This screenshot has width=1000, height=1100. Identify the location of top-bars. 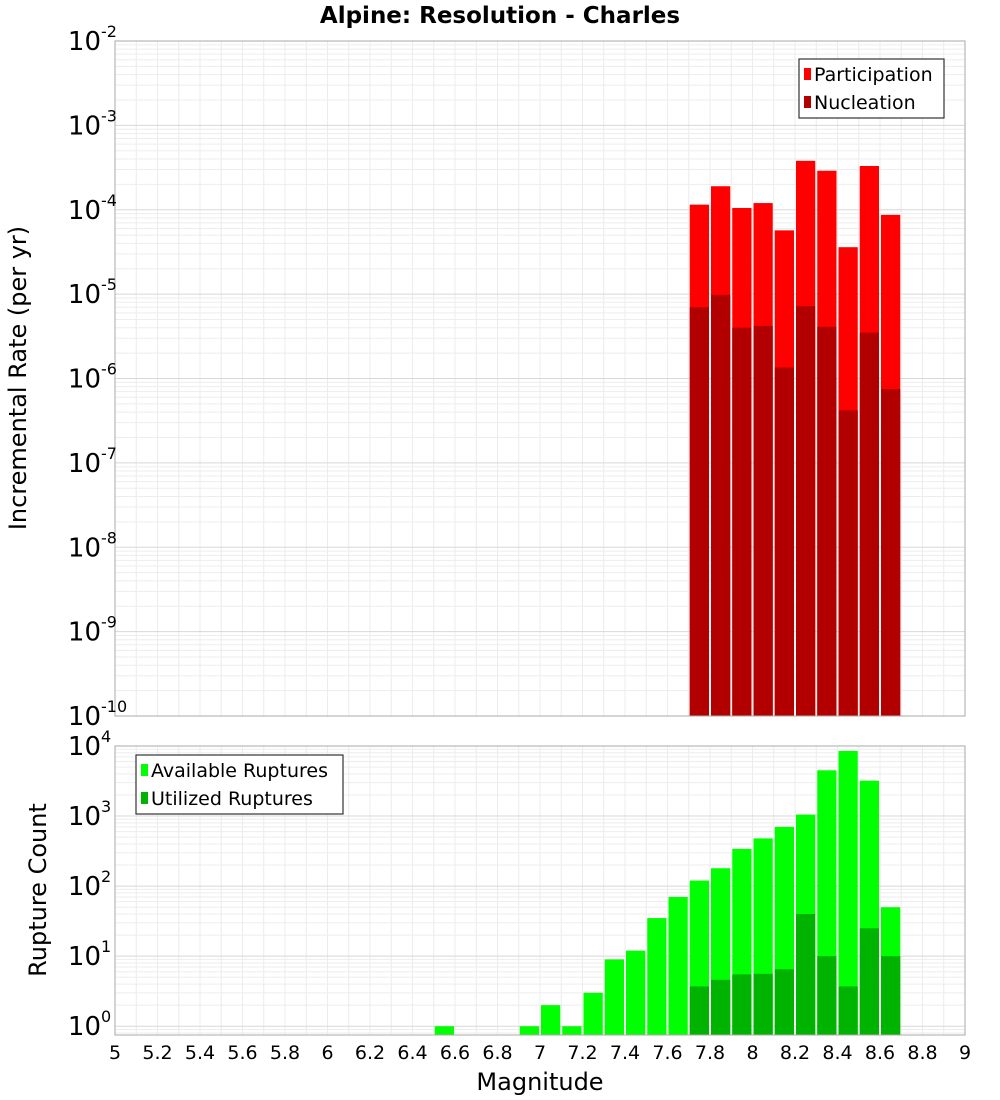
(795, 438).